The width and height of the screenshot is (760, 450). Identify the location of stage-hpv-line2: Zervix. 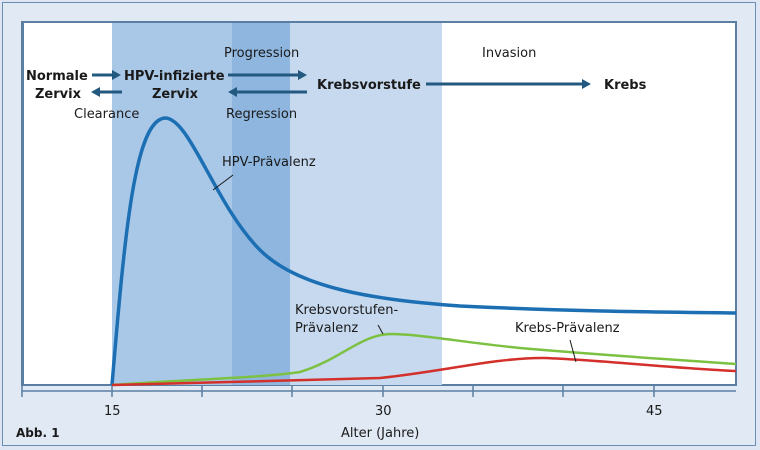
(175, 94).